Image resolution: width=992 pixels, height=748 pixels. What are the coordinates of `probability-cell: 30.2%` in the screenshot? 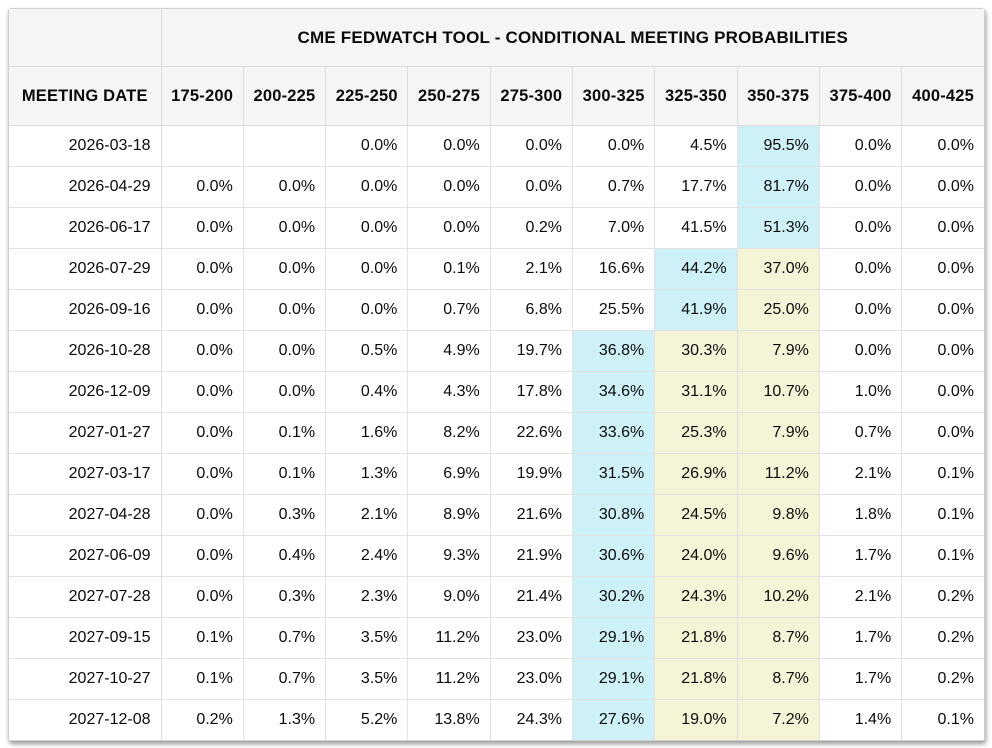 It's located at (614, 597).